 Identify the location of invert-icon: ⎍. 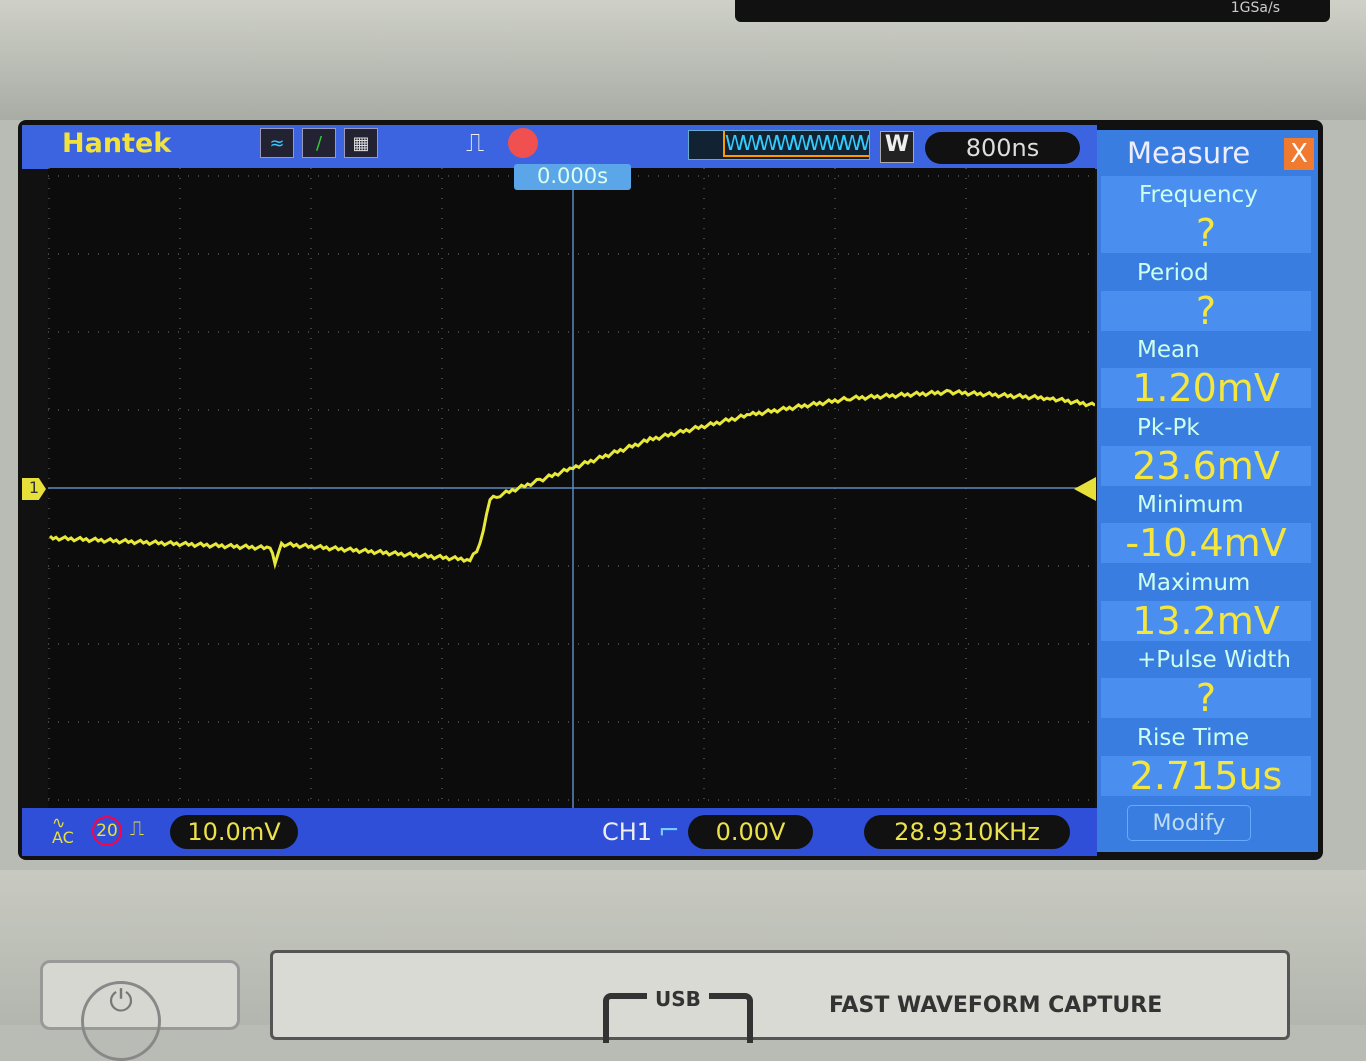
(137, 828).